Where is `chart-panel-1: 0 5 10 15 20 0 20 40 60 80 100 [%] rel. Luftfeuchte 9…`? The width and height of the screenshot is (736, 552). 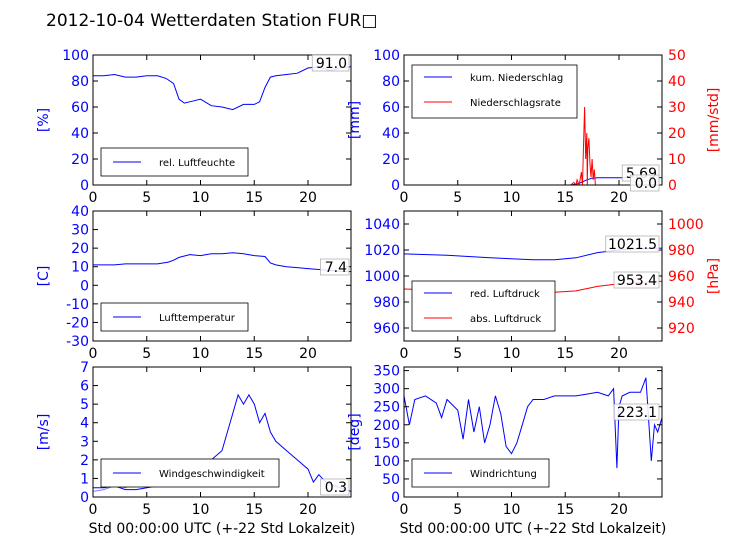 chart-panel-1: 0 5 10 15 20 0 20 40 60 80 100 [%] rel. Luftfeuchte 9… is located at coordinates (194, 127).